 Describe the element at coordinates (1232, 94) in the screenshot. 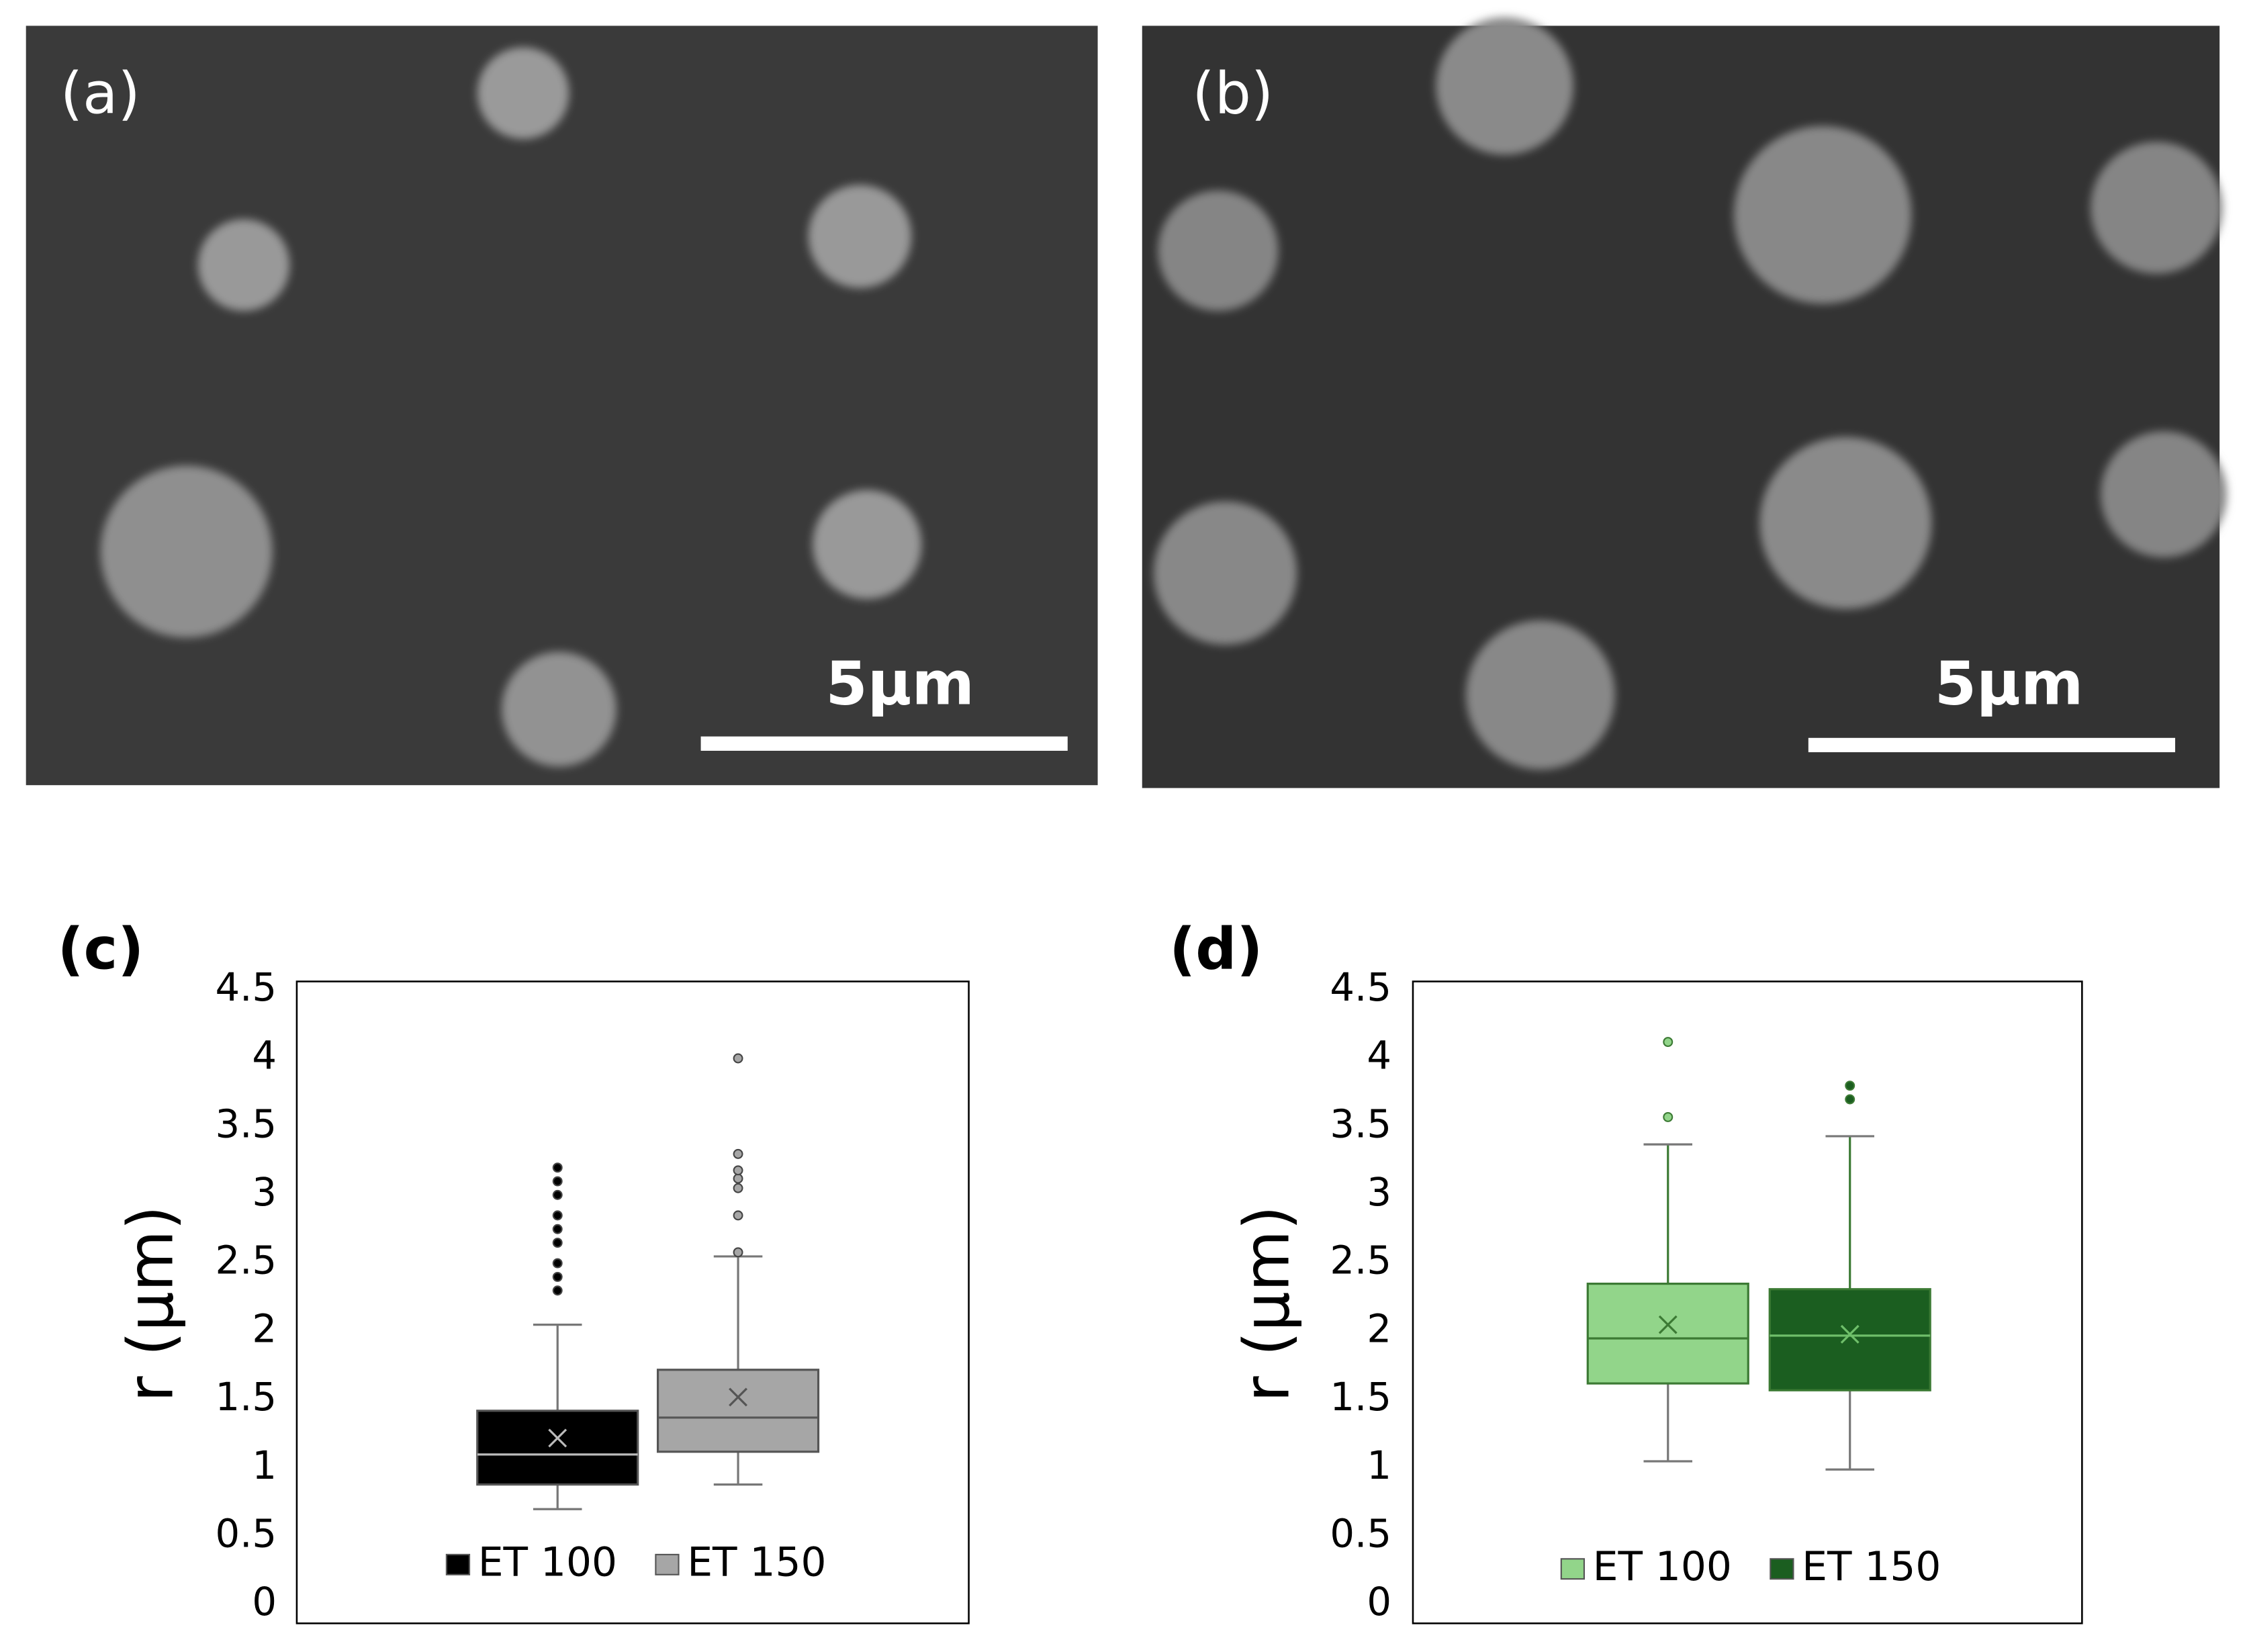

I see `panel-label: (b)` at that location.